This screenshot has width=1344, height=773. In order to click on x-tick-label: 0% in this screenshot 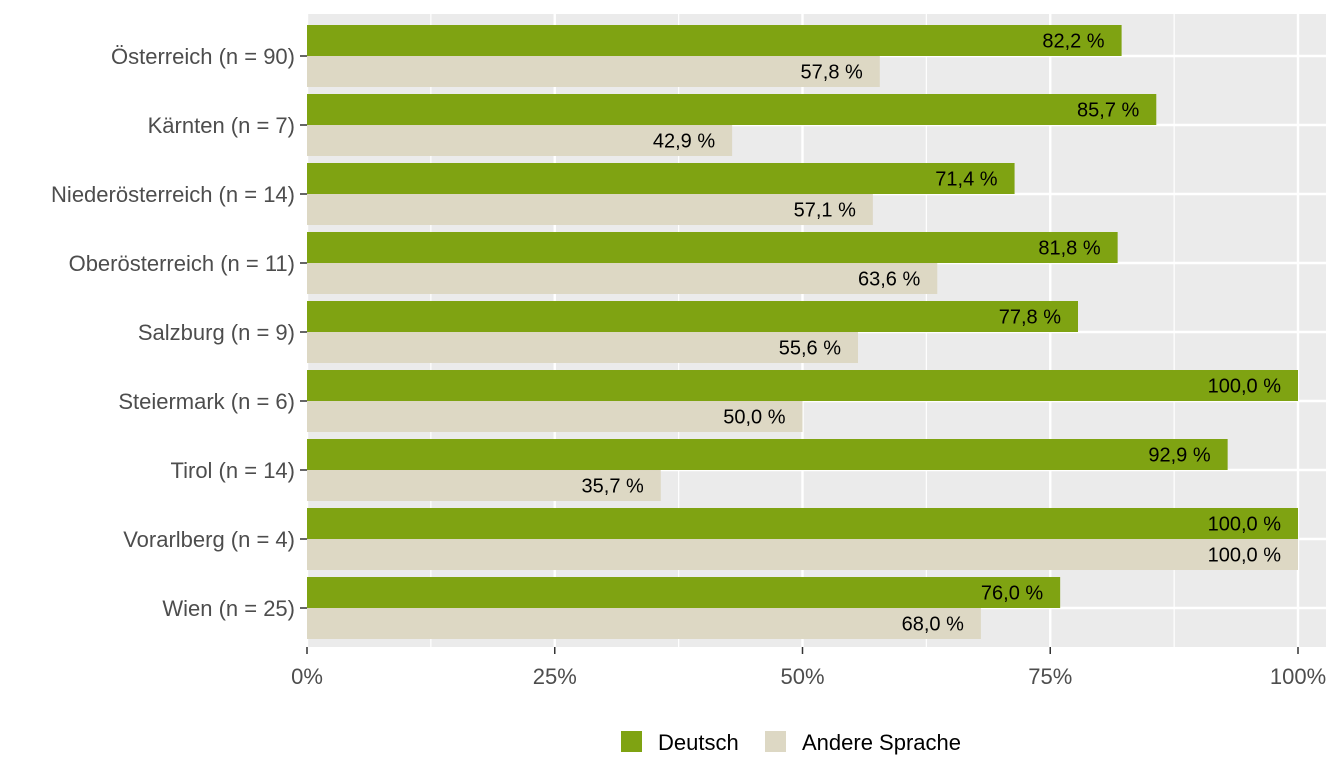, I will do `click(307, 676)`.